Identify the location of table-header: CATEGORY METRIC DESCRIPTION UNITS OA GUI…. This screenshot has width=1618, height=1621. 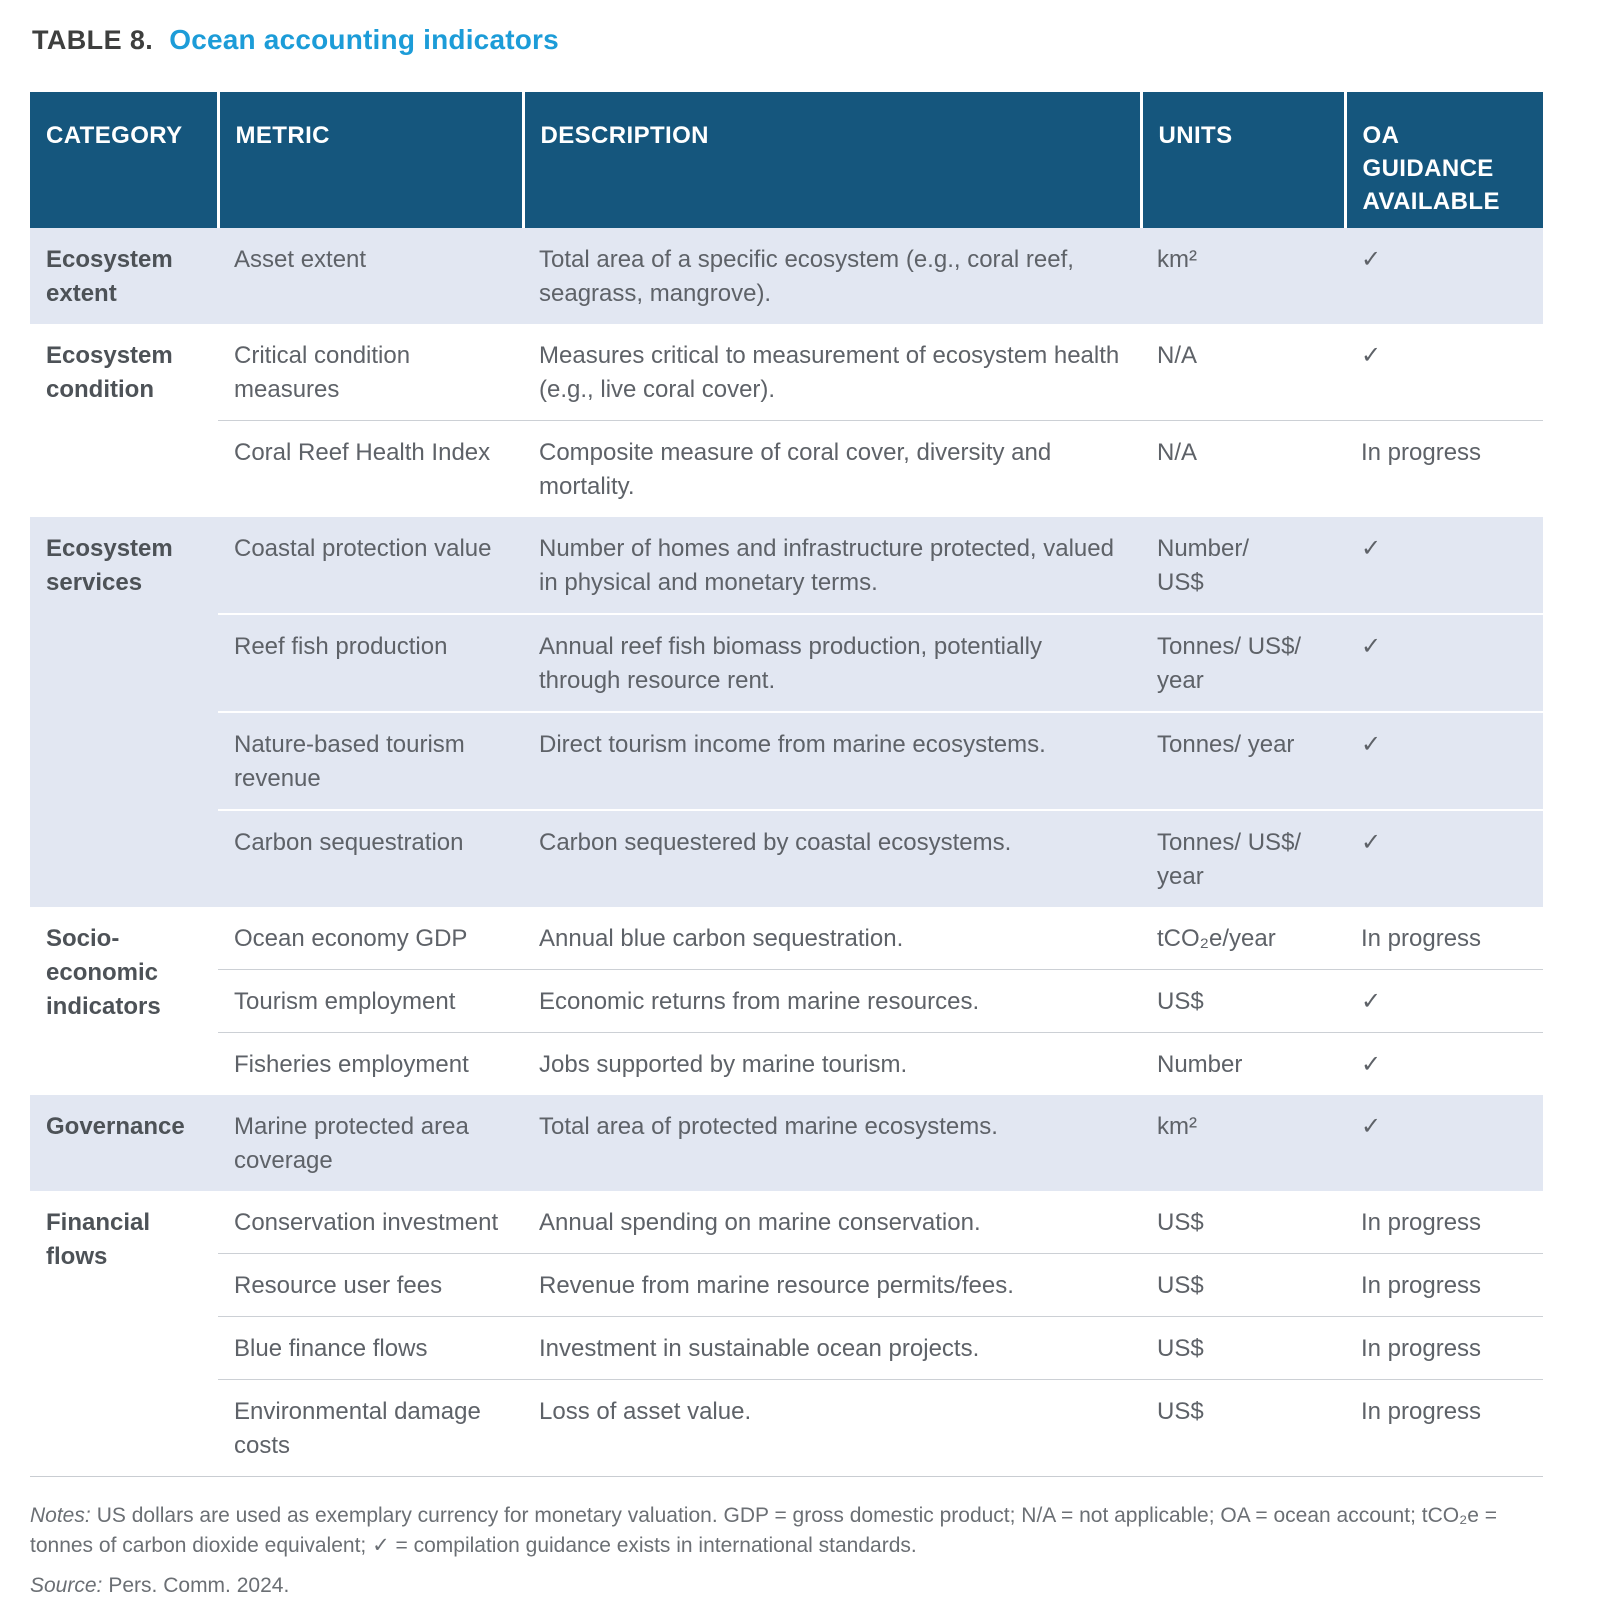
(786, 160).